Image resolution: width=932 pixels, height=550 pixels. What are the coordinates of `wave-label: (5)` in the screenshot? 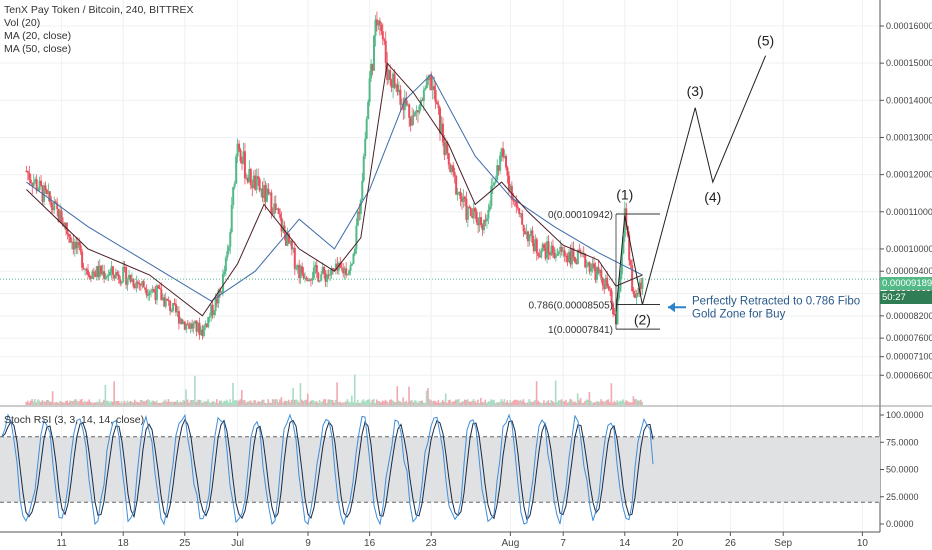 It's located at (765, 41).